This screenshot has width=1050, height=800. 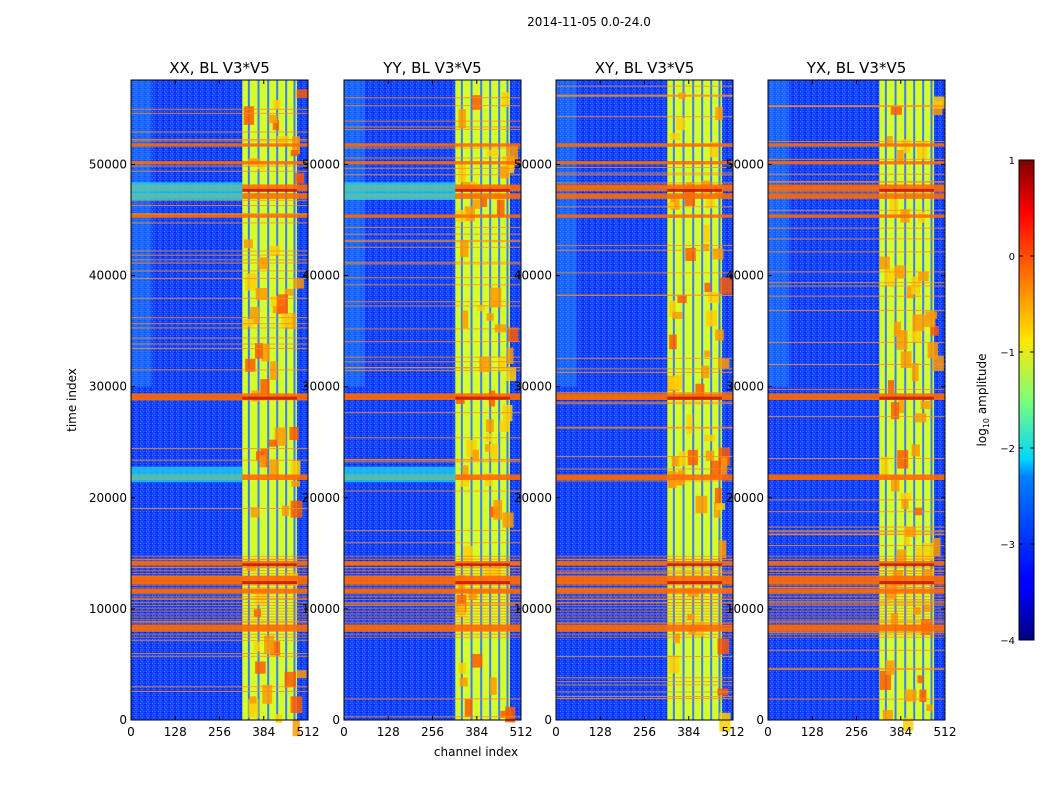 I want to click on y-tick-label: 50000, so click(x=108, y=164).